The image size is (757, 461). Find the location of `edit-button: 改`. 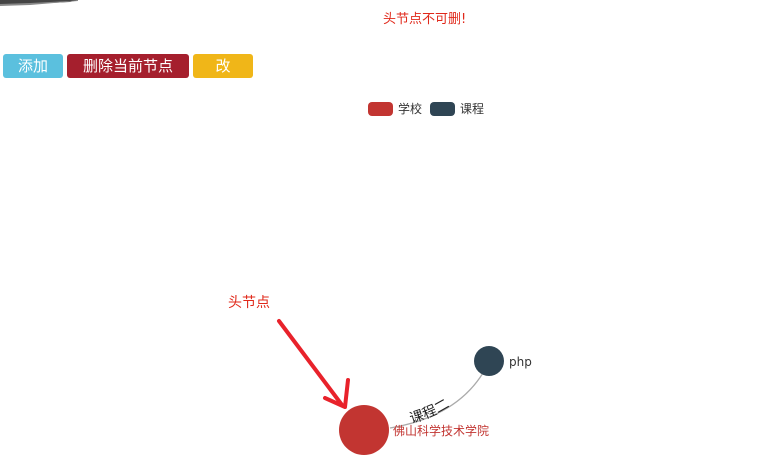

edit-button: 改 is located at coordinates (223, 66).